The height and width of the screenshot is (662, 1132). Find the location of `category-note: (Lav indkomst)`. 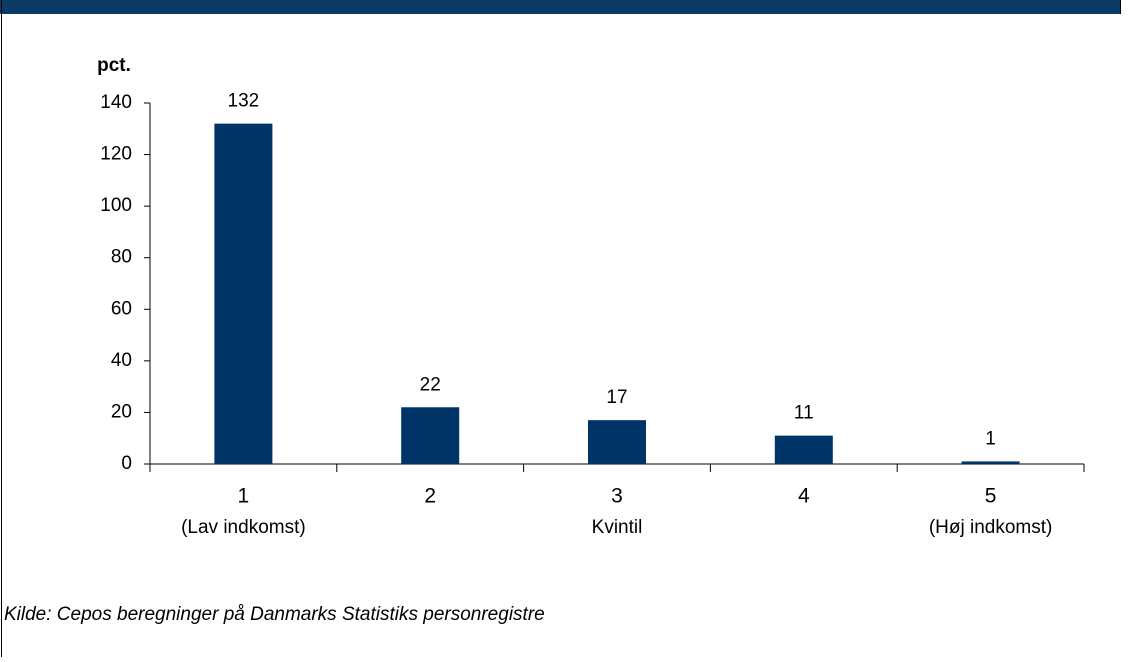

category-note: (Lav indkomst) is located at coordinates (243, 527).